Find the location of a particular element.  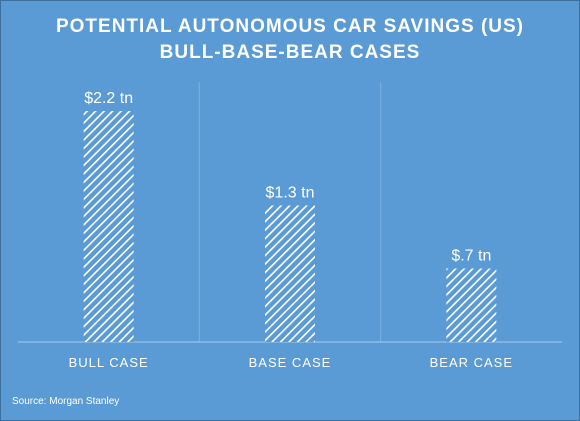

data-label-bull-case: $2.2 tn is located at coordinates (108, 98).